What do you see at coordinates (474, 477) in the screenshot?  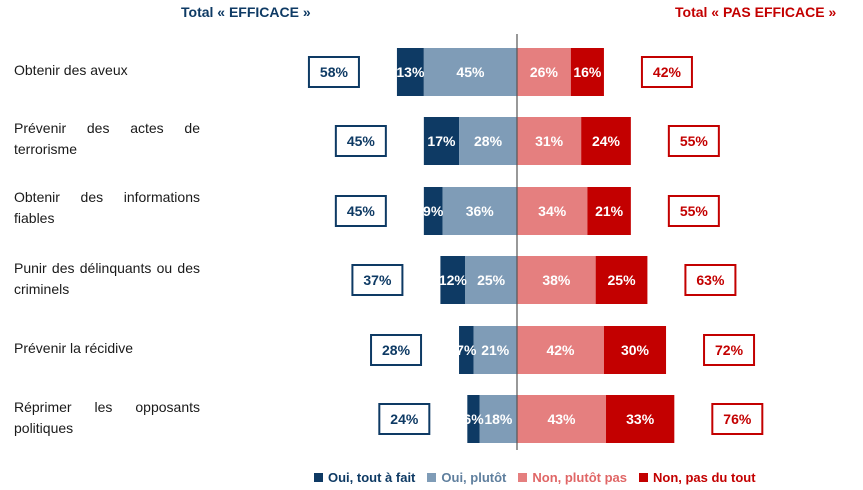 I see `legend-label: Oui, plutôt` at bounding box center [474, 477].